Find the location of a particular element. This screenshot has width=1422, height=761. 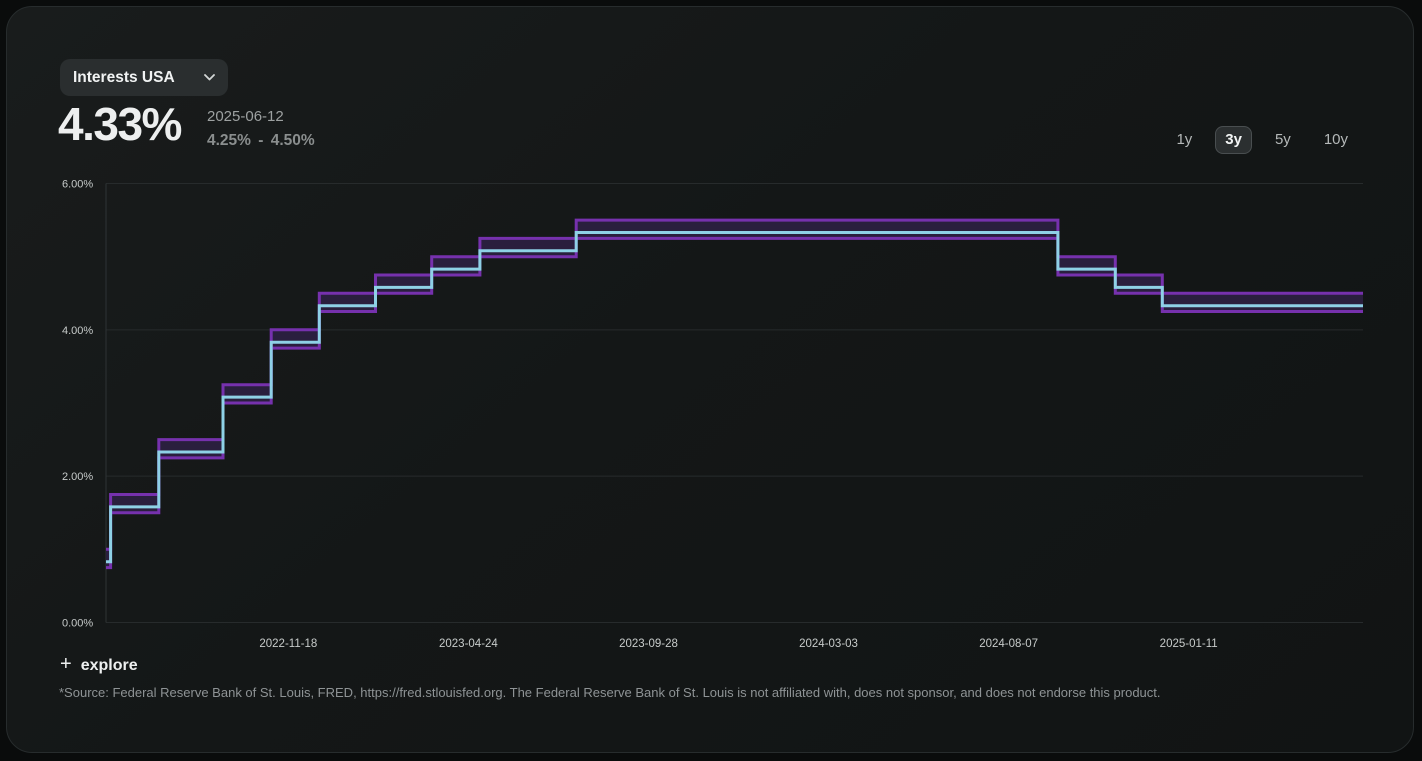

x-axis-tick-label: 2022-11-18 is located at coordinates (288, 644).